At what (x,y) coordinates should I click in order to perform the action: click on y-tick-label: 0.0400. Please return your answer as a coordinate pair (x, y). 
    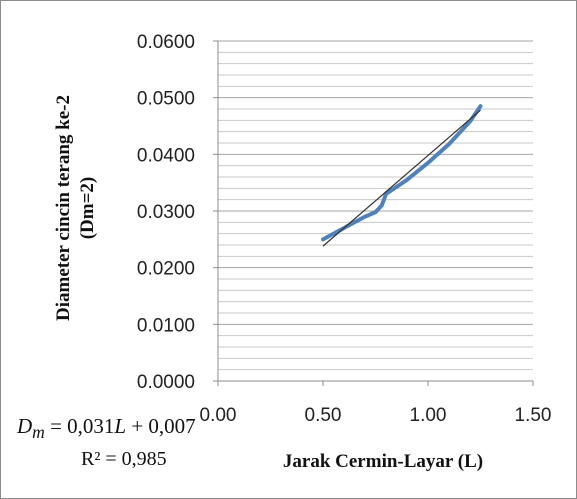
    Looking at the image, I should click on (166, 155).